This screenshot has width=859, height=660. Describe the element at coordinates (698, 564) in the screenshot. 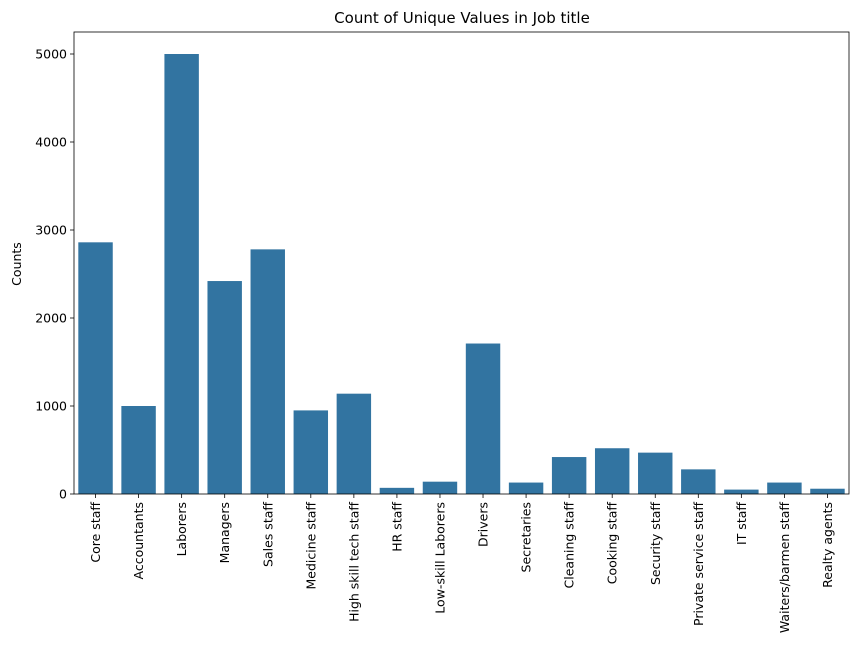

I see `x-tick-label: Private service staff` at that location.